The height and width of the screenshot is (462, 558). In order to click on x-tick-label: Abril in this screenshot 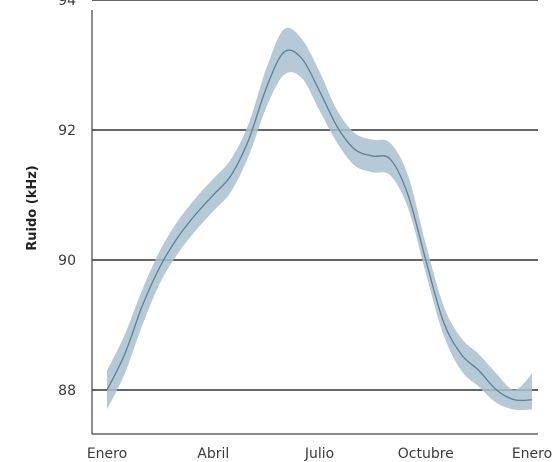, I will do `click(213, 454)`.